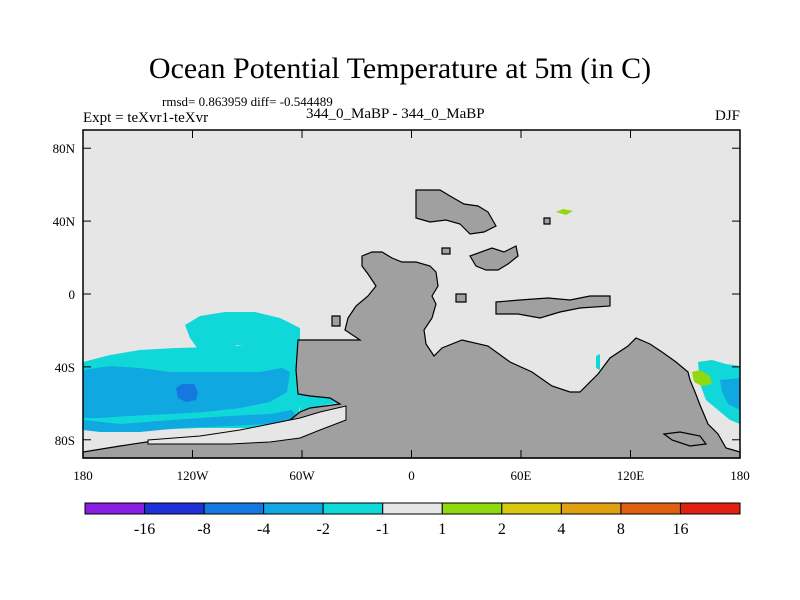 This screenshot has width=800, height=600. What do you see at coordinates (203, 529) in the screenshot?
I see `colorbar-label: -8` at bounding box center [203, 529].